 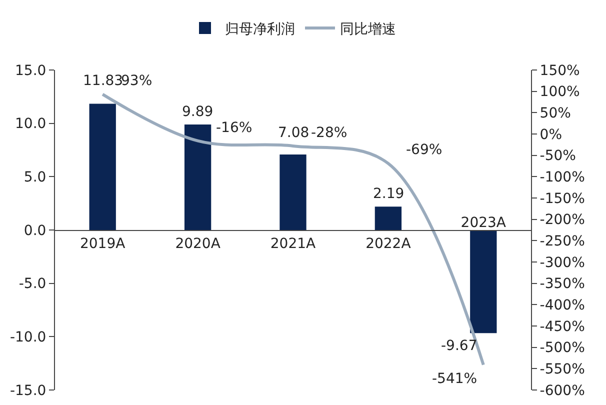 What do you see at coordinates (198, 244) in the screenshot?
I see `x-tick-label: 2020A` at bounding box center [198, 244].